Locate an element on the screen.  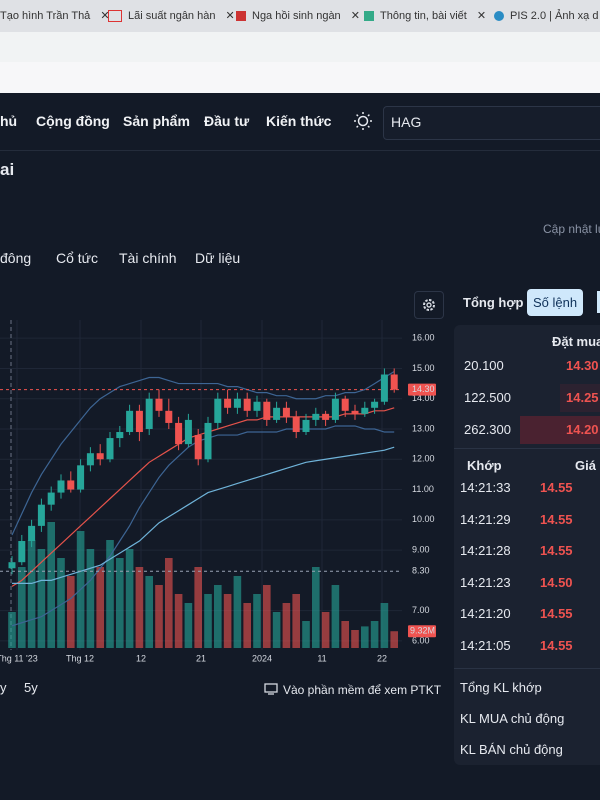
theme-icon is located at coordinates (363, 121).